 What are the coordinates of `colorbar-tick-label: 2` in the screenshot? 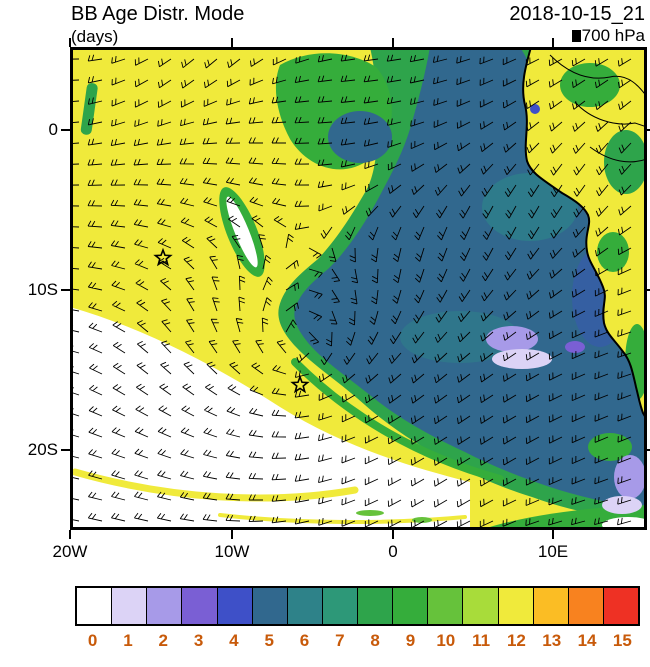 It's located at (163, 640).